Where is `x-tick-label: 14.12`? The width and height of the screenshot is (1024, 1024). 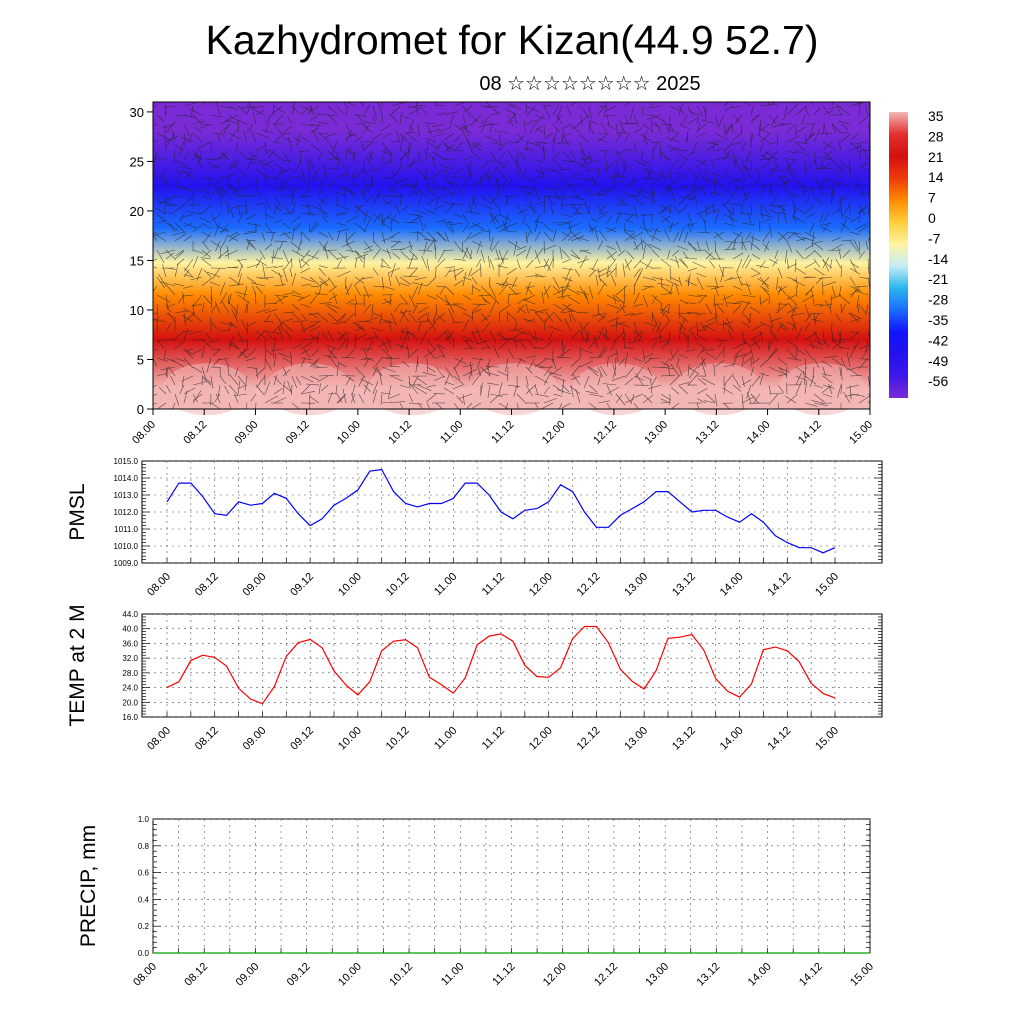 x-tick-label: 14.12 is located at coordinates (779, 585).